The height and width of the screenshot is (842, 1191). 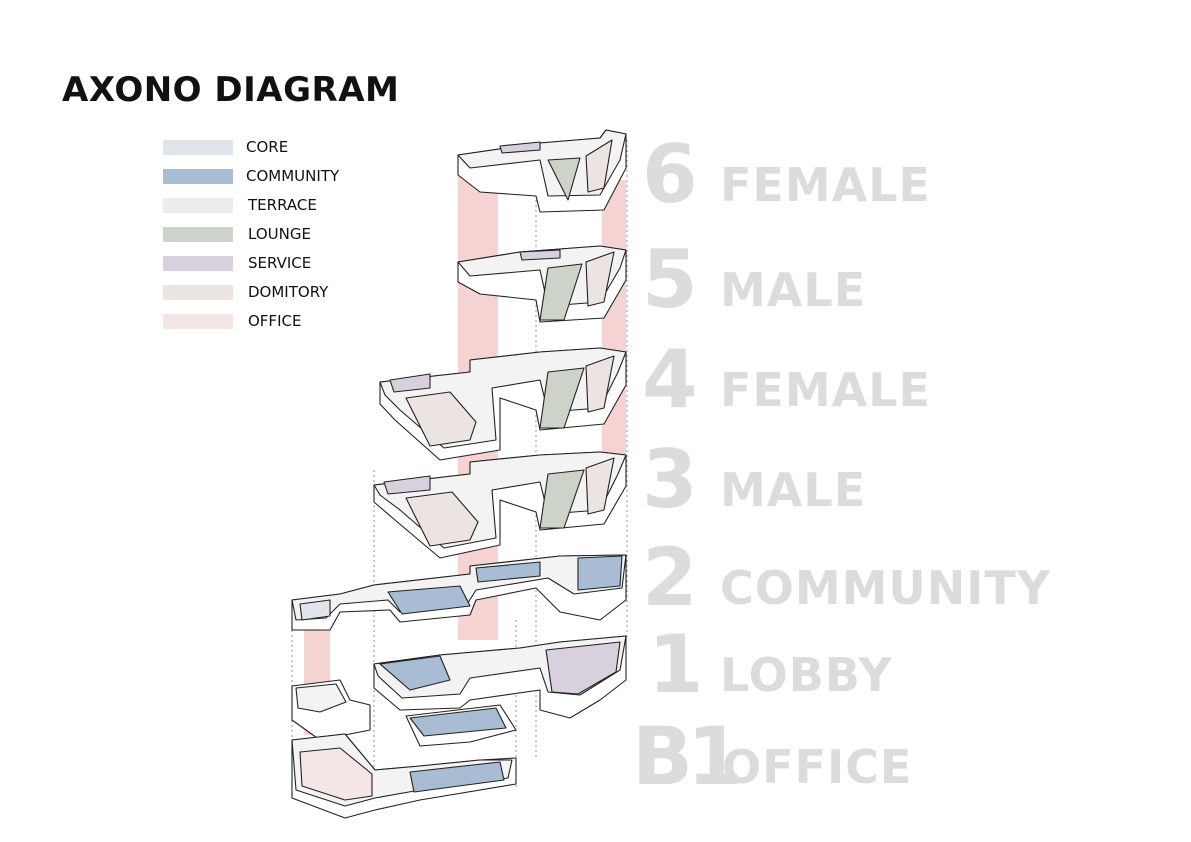 What do you see at coordinates (670, 577) in the screenshot?
I see `floor-number-2: 2` at bounding box center [670, 577].